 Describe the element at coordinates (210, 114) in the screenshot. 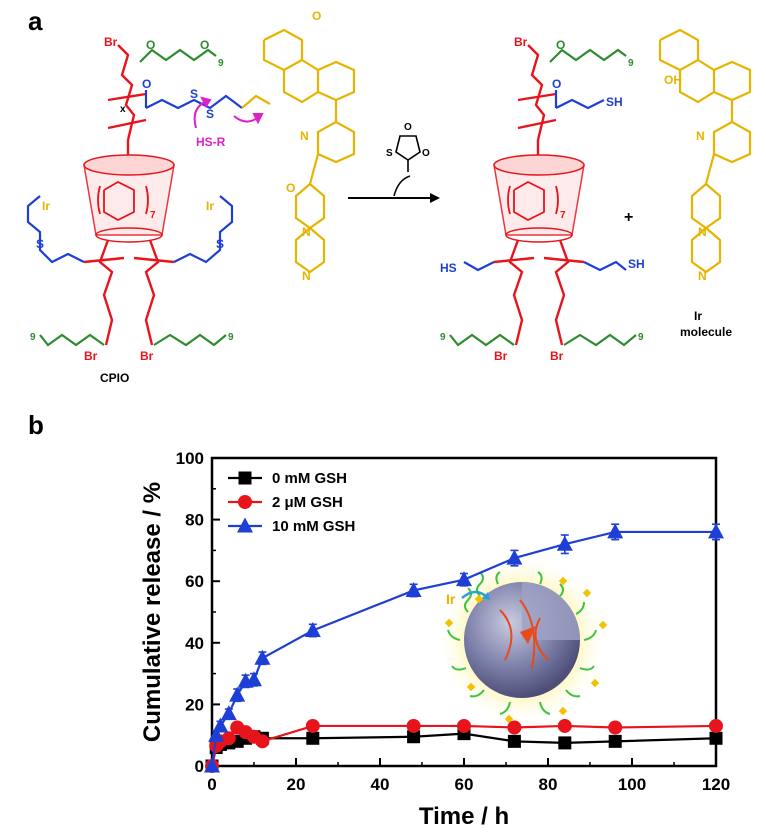

I see `s2-top: S` at that location.